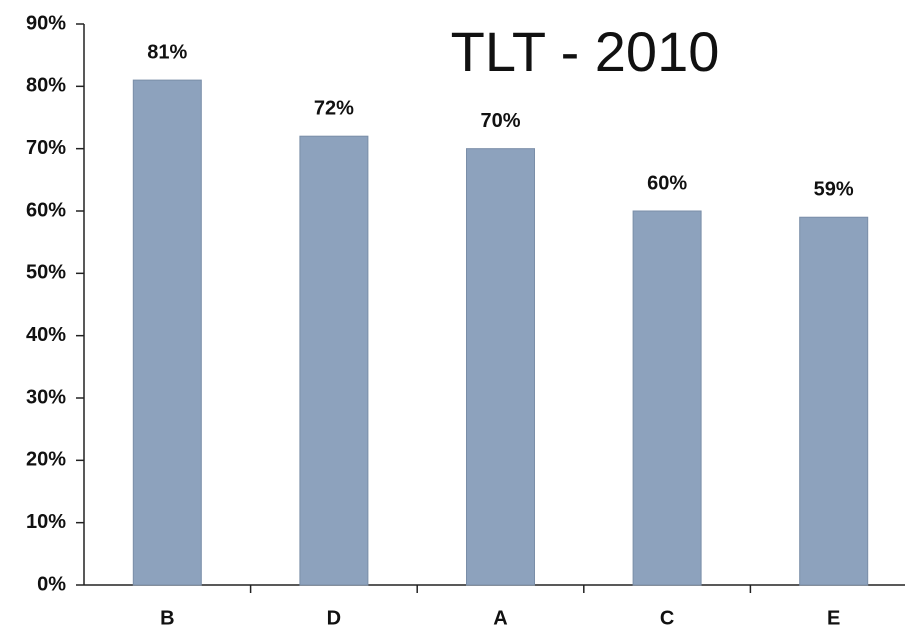 This screenshot has width=909, height=627. I want to click on y-tick-label: 70%, so click(46, 148).